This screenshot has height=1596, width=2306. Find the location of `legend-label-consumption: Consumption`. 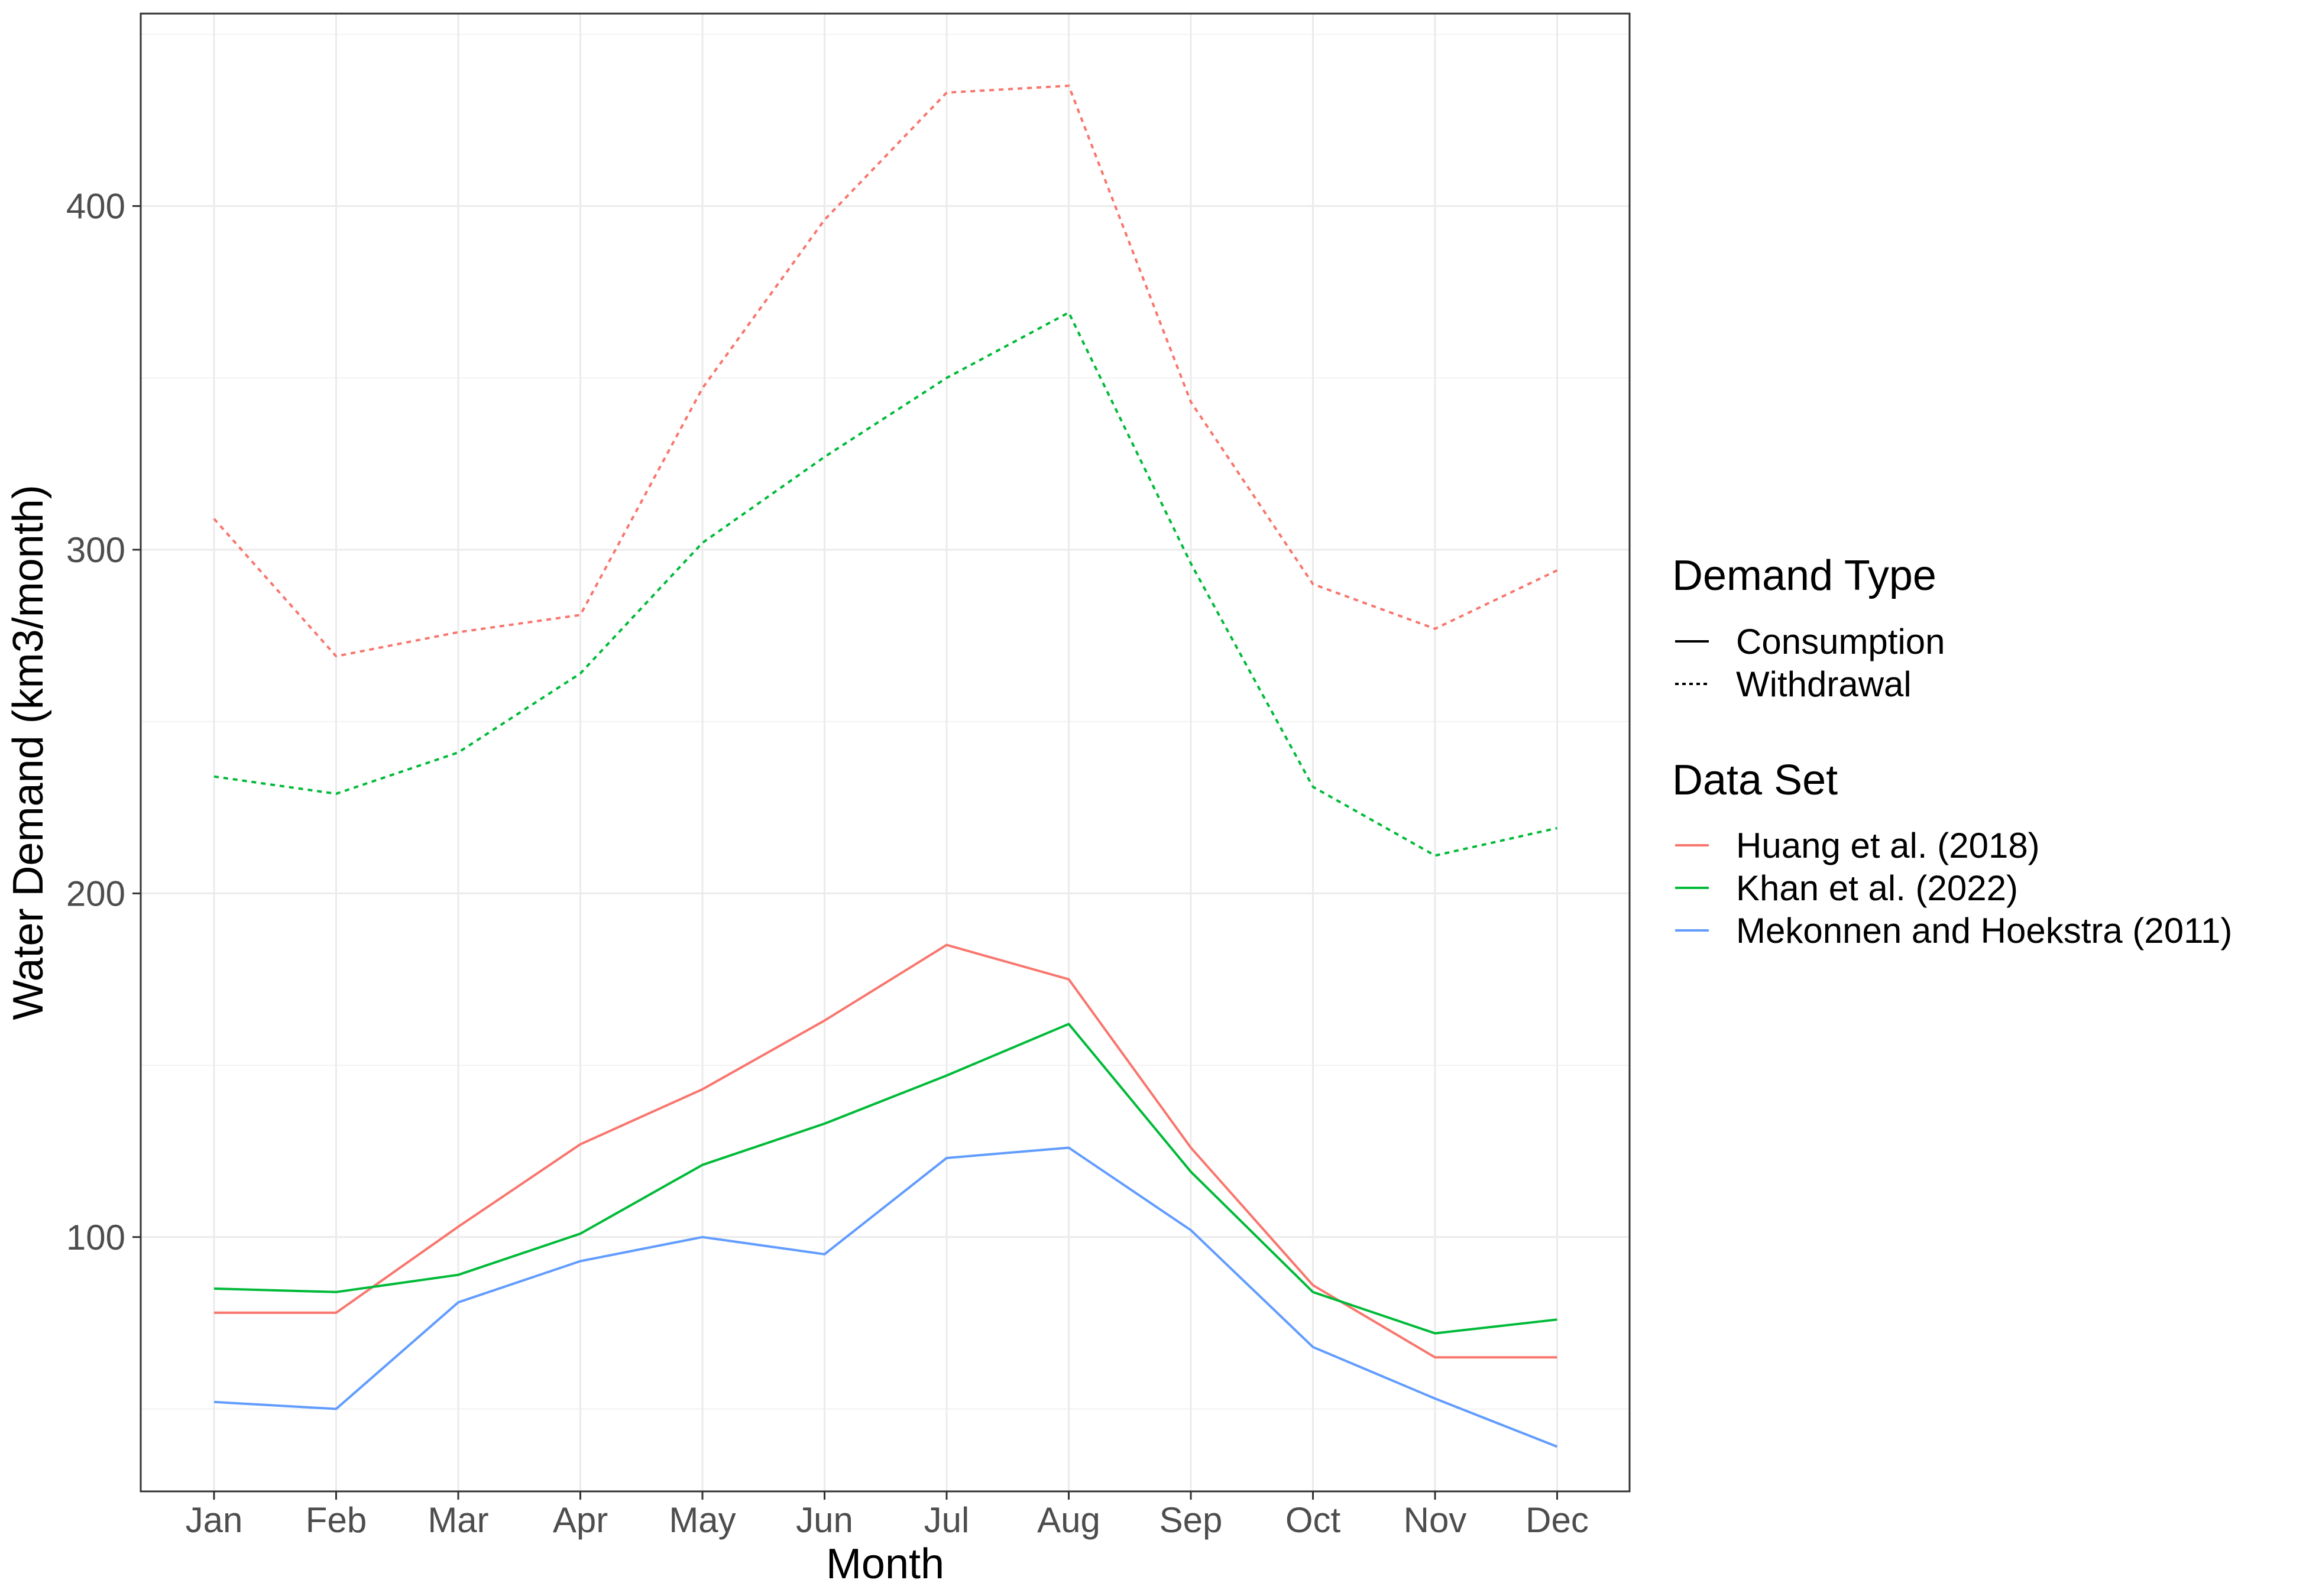

legend-label-consumption: Consumption is located at coordinates (1840, 642).